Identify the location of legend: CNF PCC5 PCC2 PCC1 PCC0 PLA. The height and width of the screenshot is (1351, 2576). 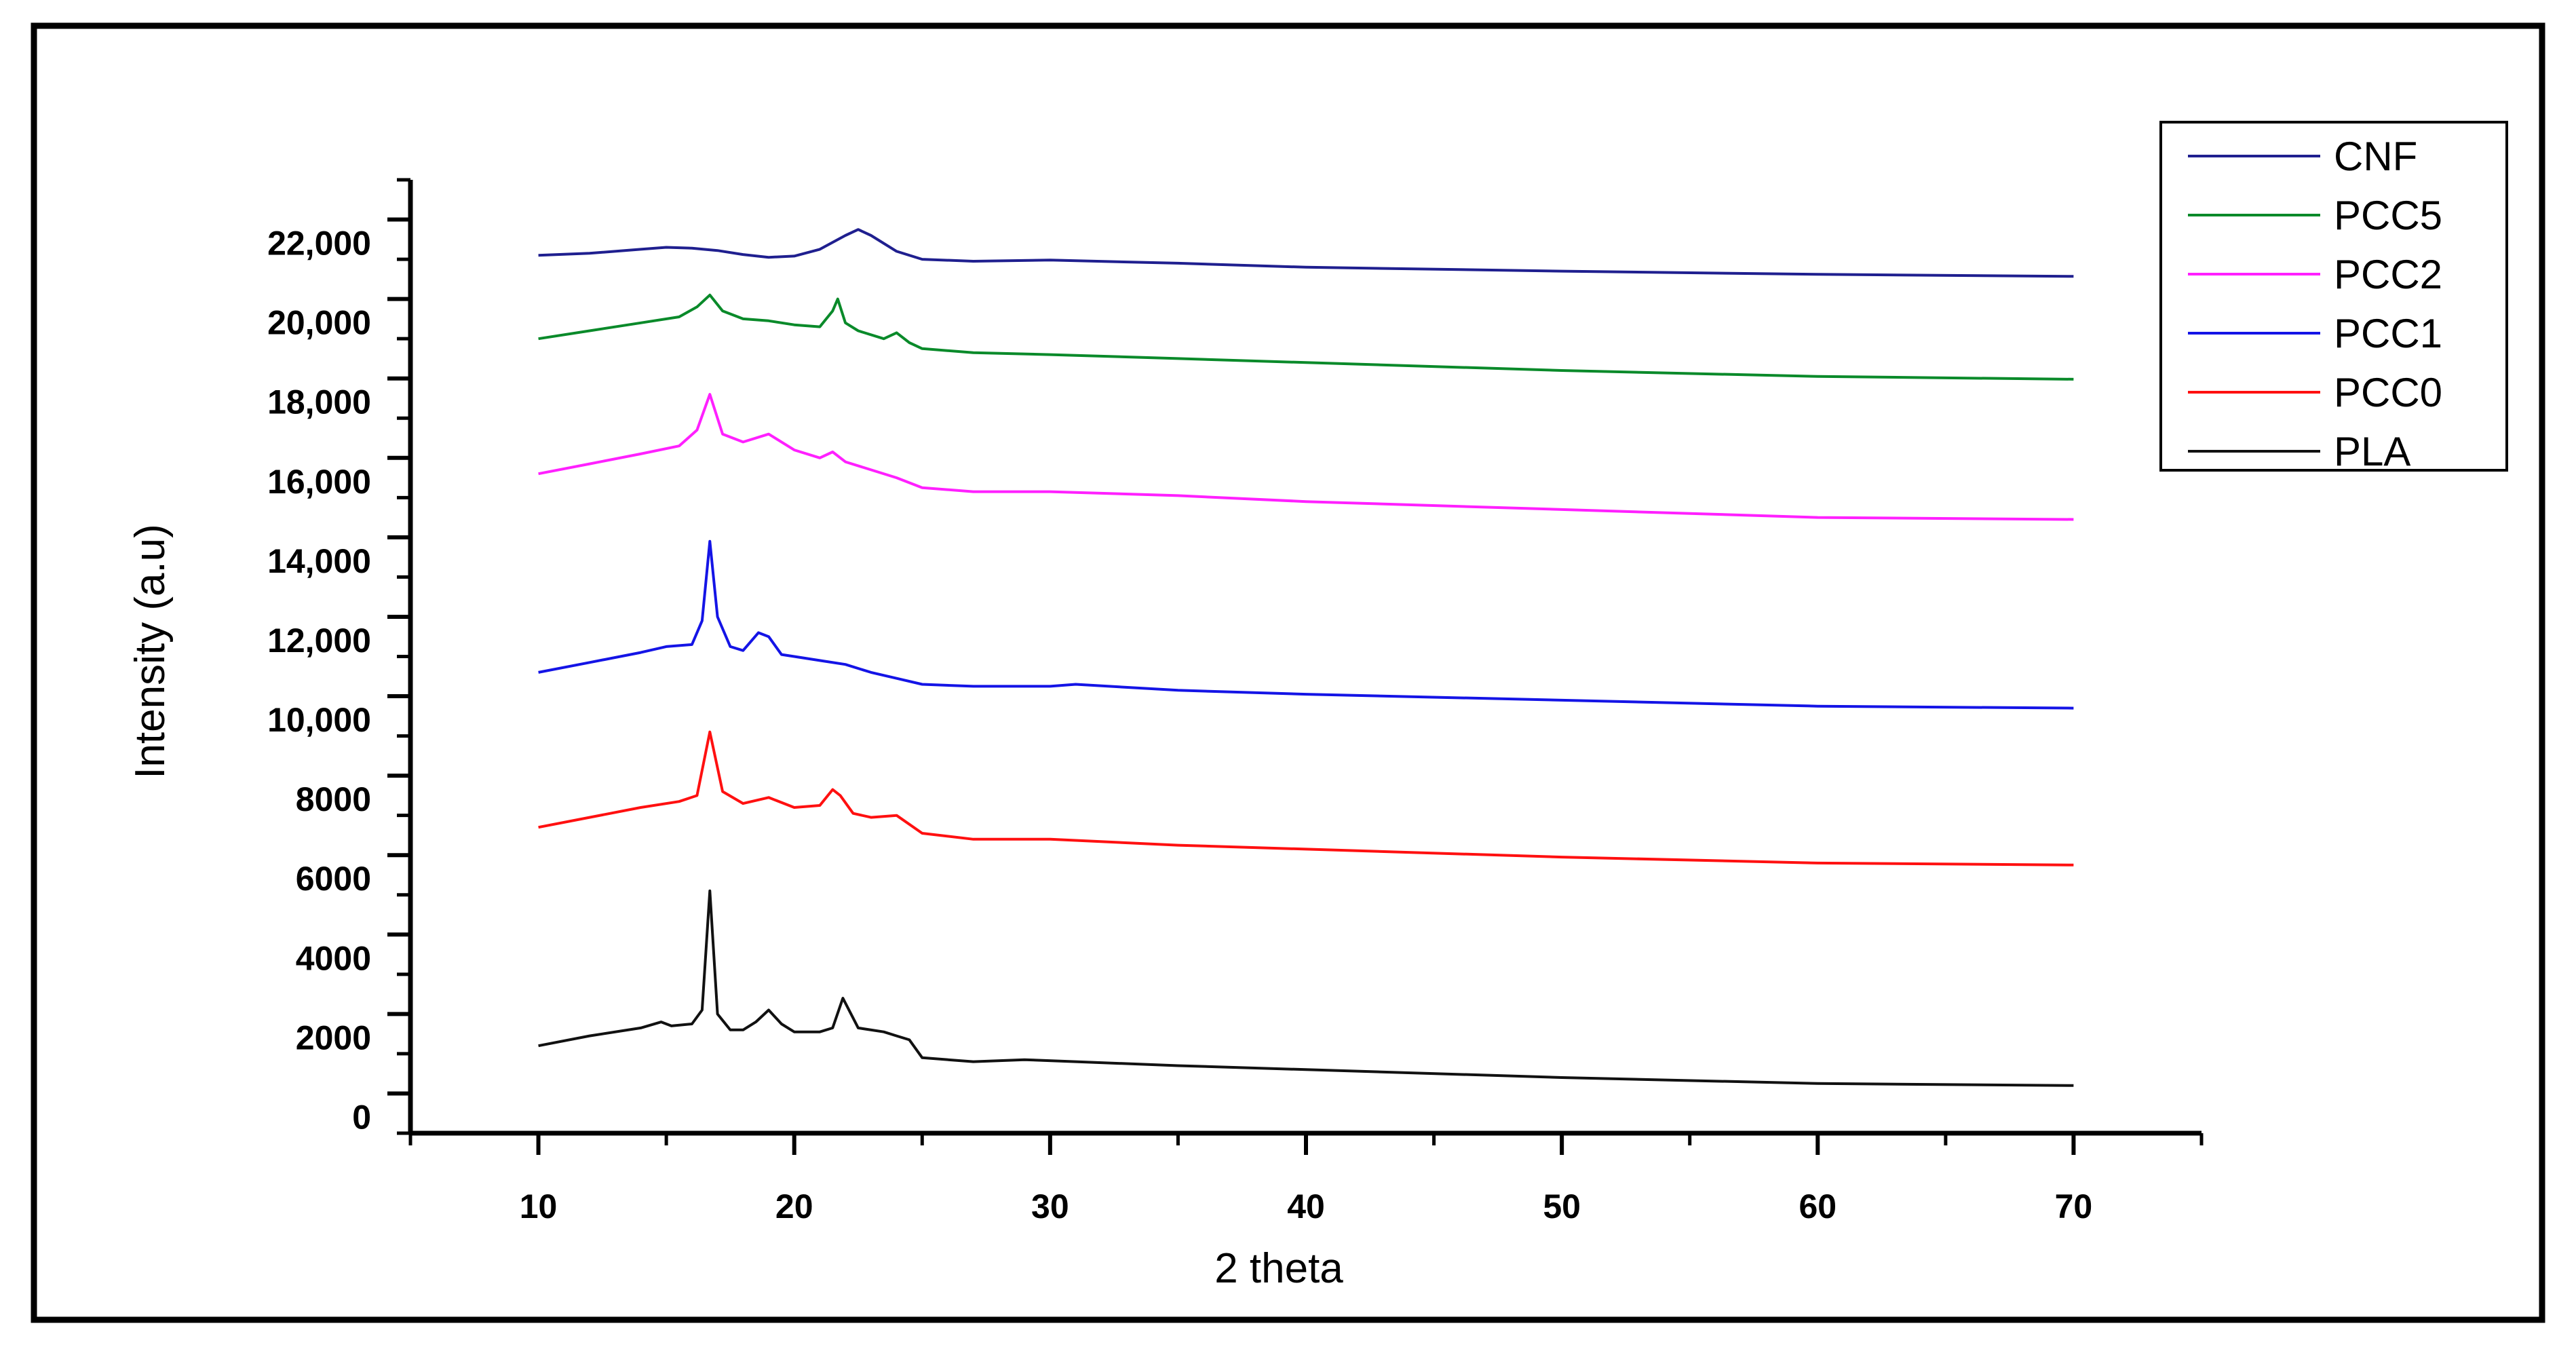
(2333, 297).